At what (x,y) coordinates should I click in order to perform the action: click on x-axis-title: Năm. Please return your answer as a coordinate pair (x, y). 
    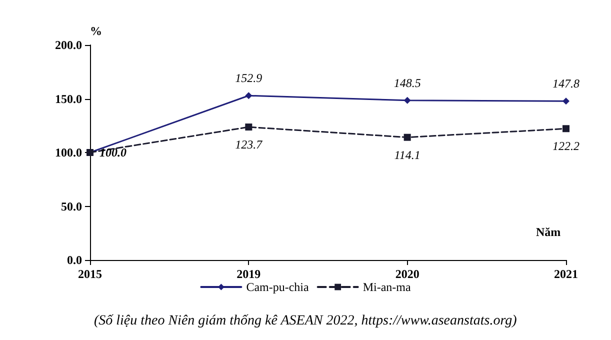
    Looking at the image, I should click on (548, 232).